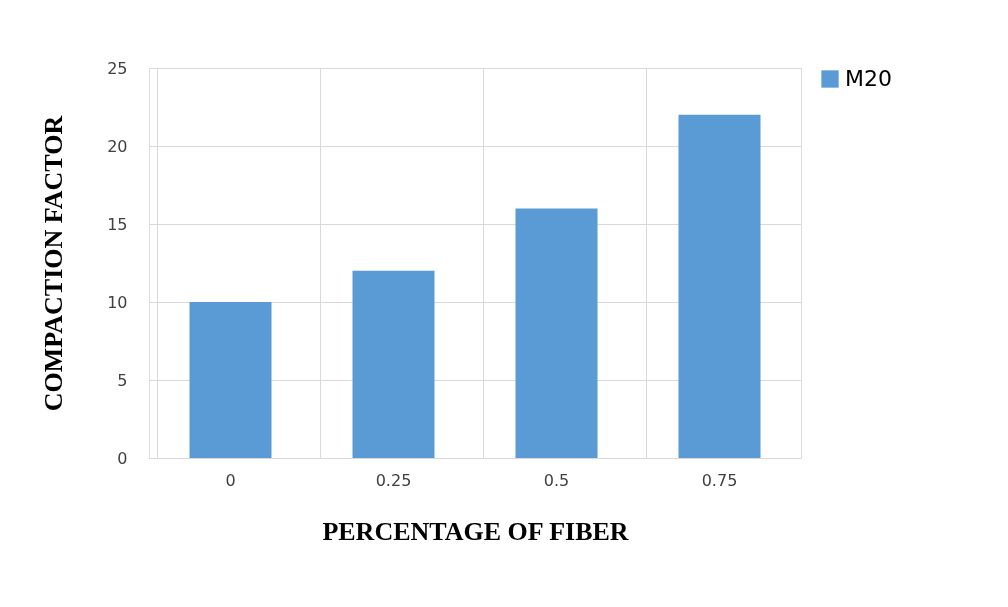 This screenshot has height=607, width=1008. Describe the element at coordinates (230, 480) in the screenshot. I see `x-tick-label: 0` at that location.